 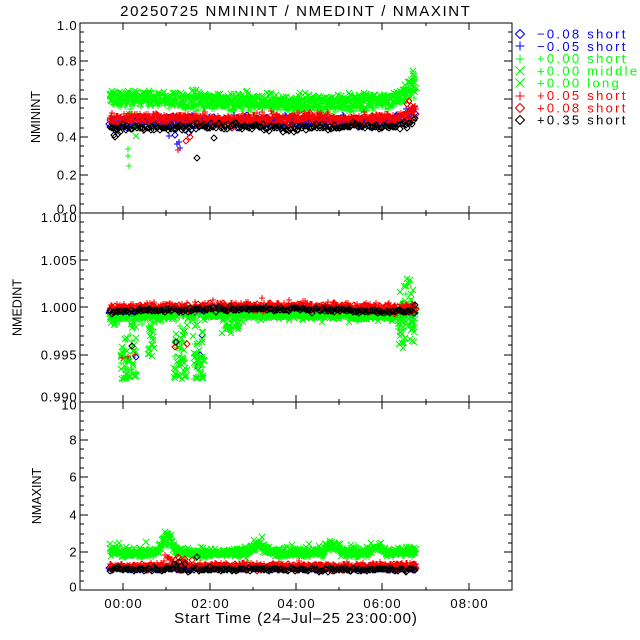 What do you see at coordinates (36, 117) in the screenshot?
I see `svg-text: NMININT` at bounding box center [36, 117].